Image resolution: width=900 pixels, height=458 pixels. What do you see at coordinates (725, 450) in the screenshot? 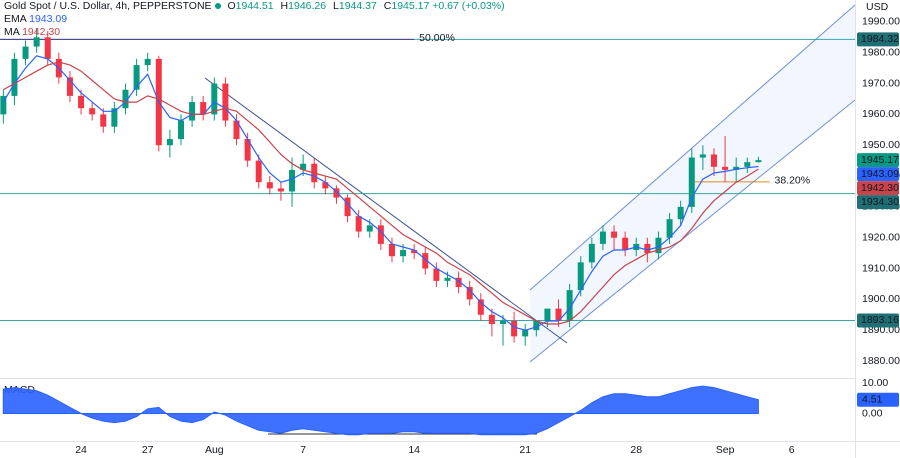
I see `x-tick-label: Sep` at bounding box center [725, 450].